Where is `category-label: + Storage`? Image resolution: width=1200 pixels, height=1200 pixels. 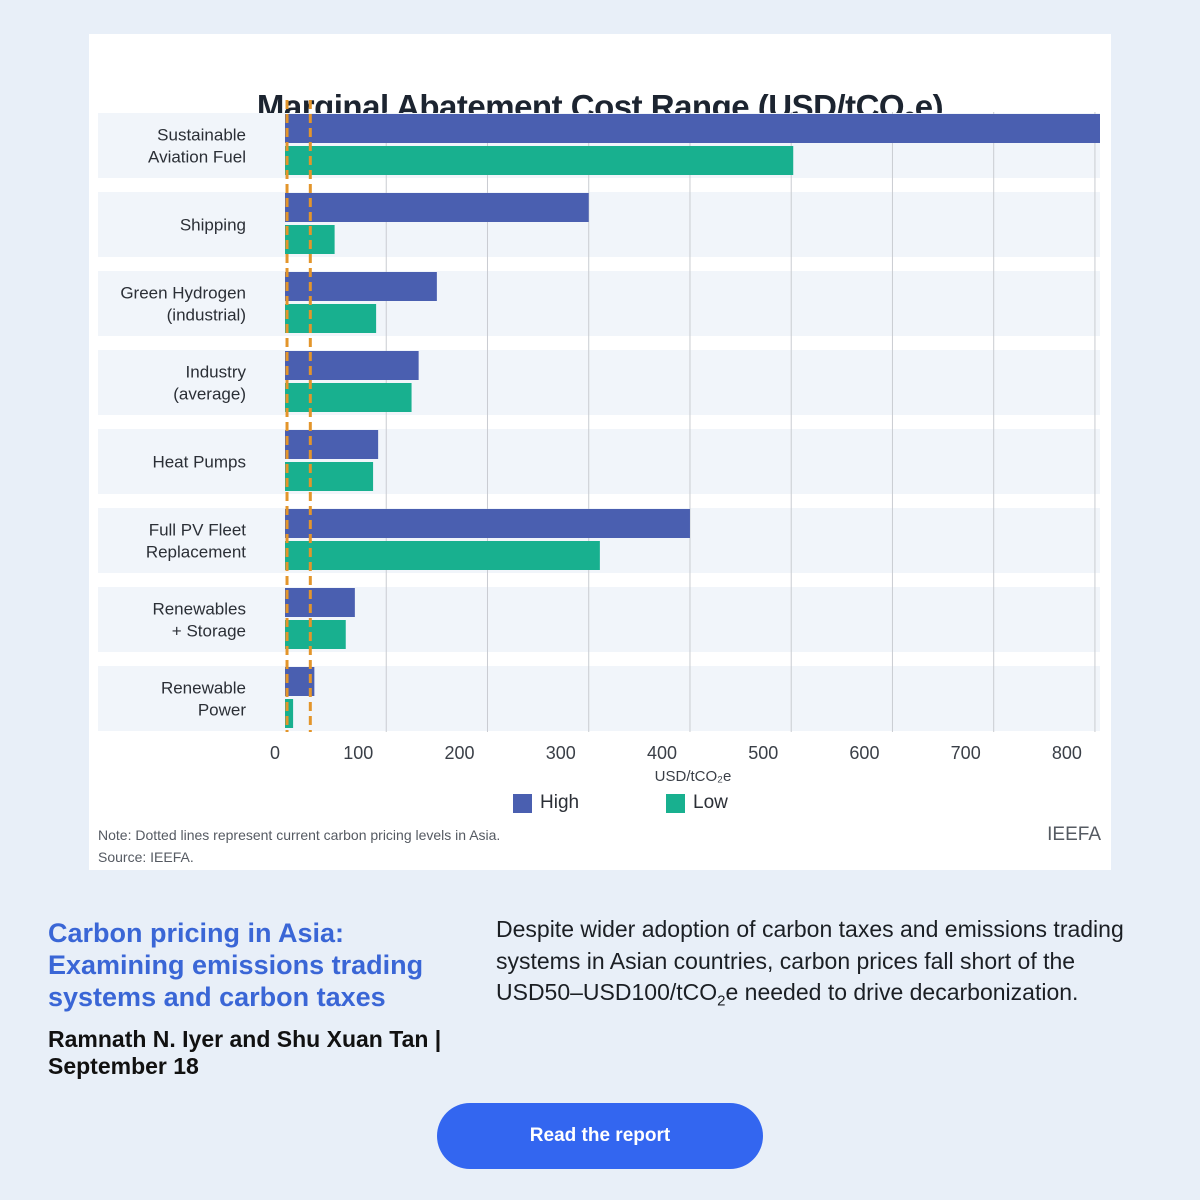 category-label: + Storage is located at coordinates (209, 631).